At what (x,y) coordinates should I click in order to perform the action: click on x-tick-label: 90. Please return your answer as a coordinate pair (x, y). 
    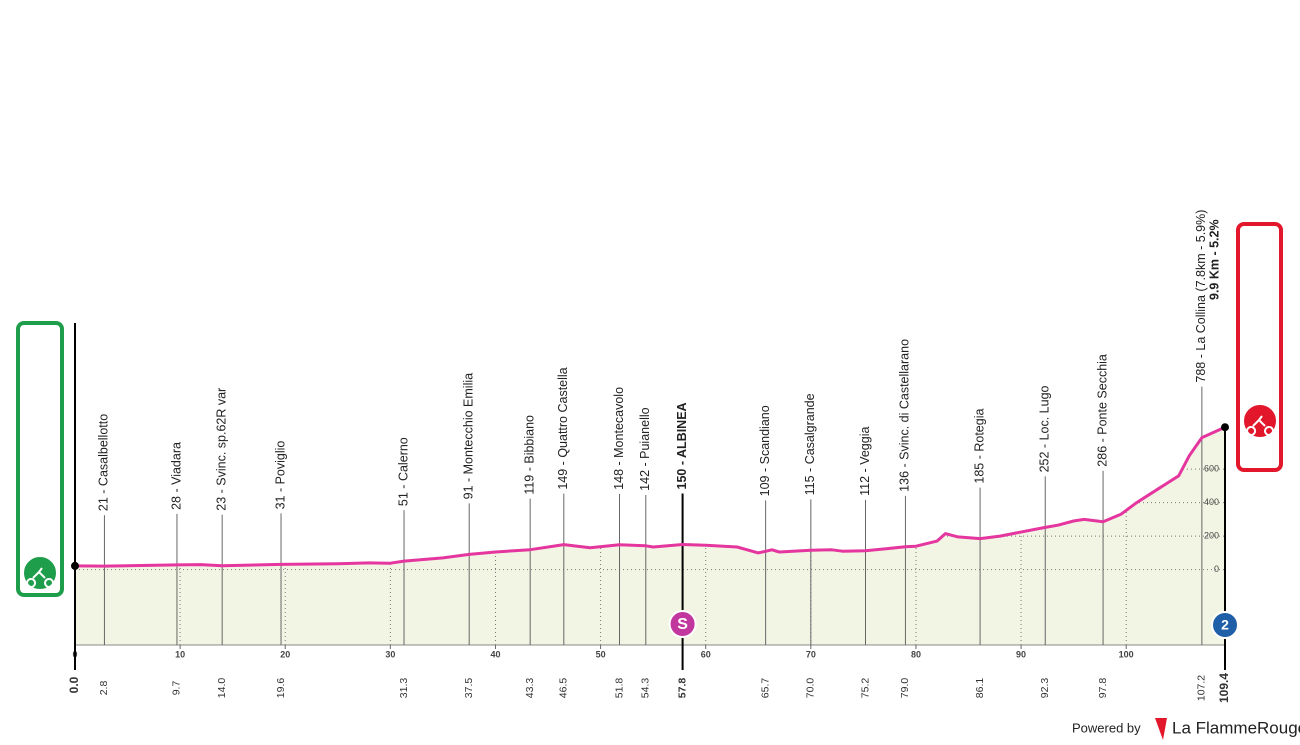
    Looking at the image, I should click on (1021, 654).